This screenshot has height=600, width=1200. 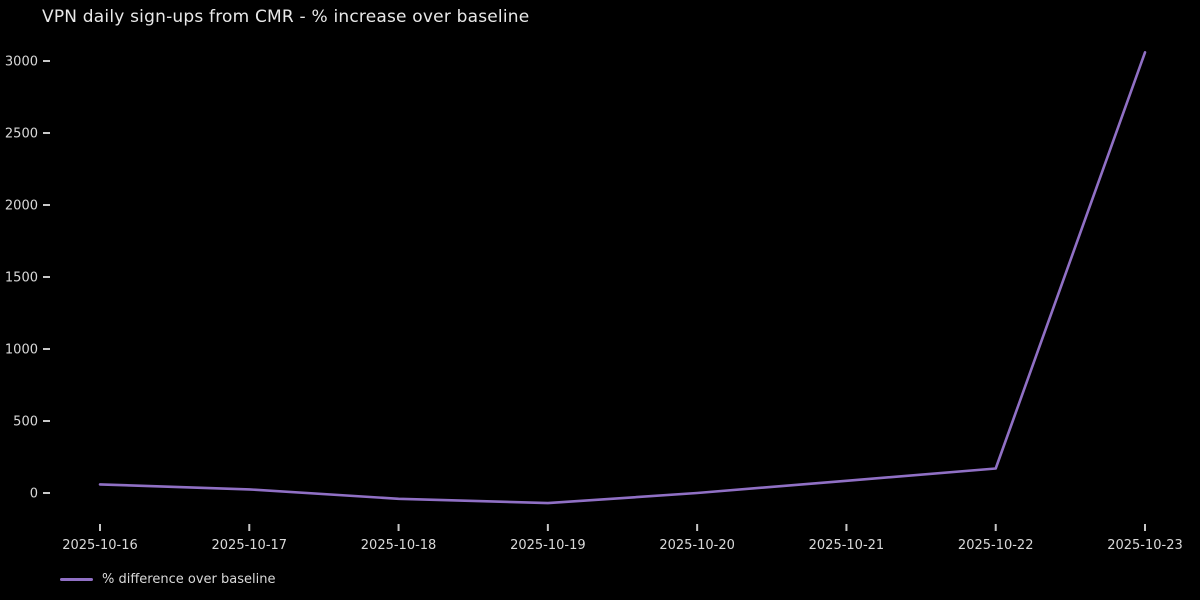 I want to click on x-tick-label: 2025-10-19, so click(x=548, y=545).